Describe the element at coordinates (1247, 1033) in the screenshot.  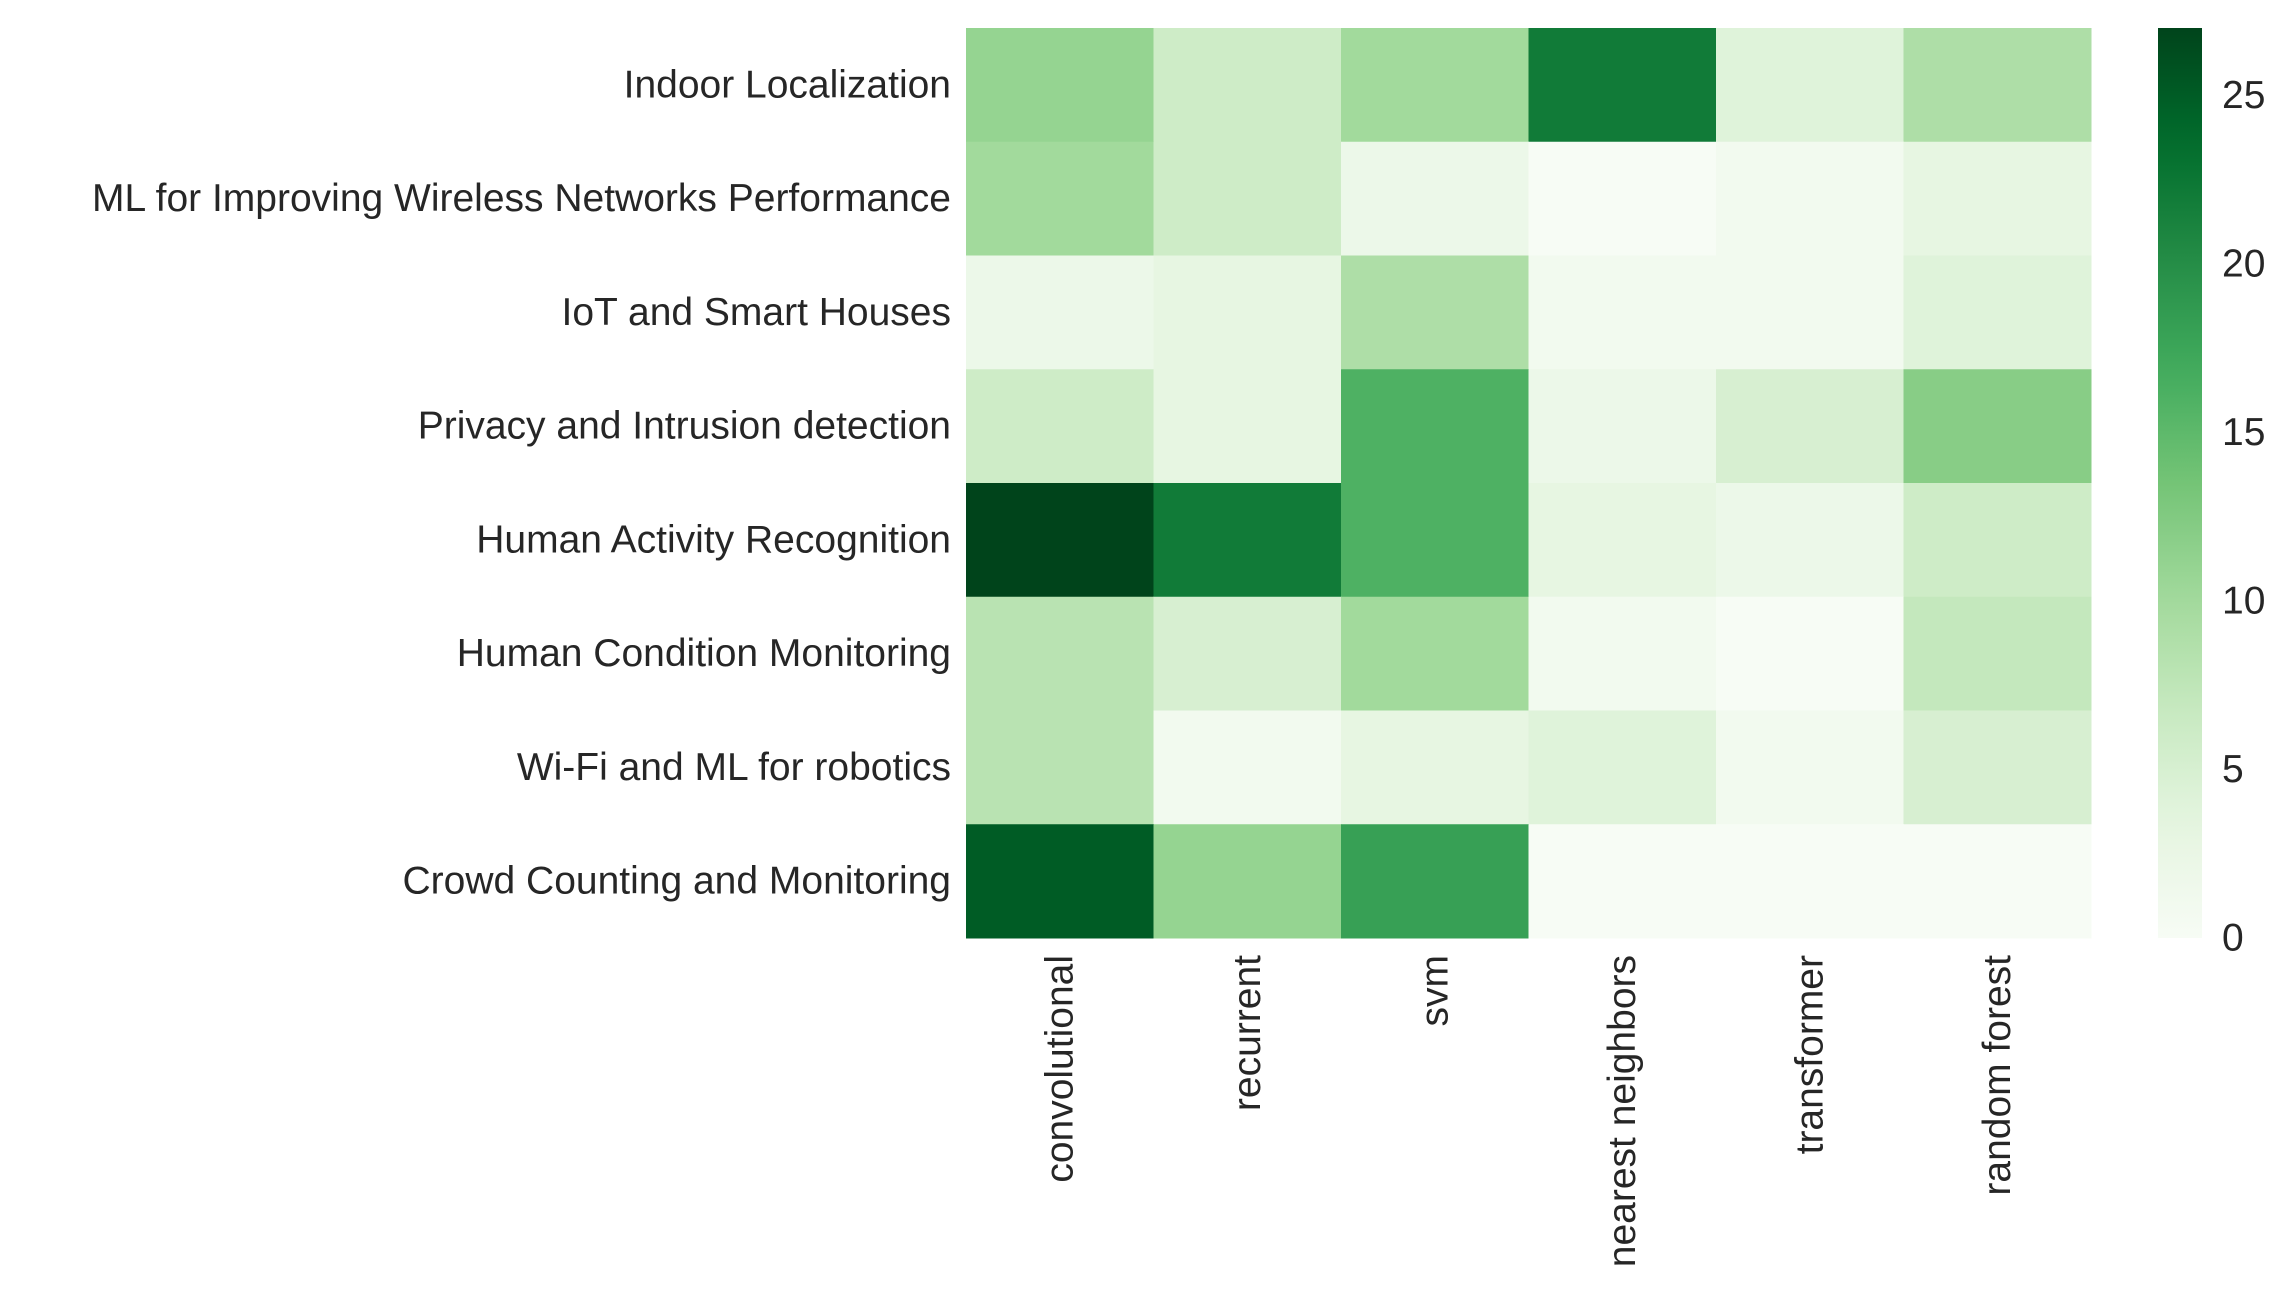
I see `column-label: recurrent` at that location.